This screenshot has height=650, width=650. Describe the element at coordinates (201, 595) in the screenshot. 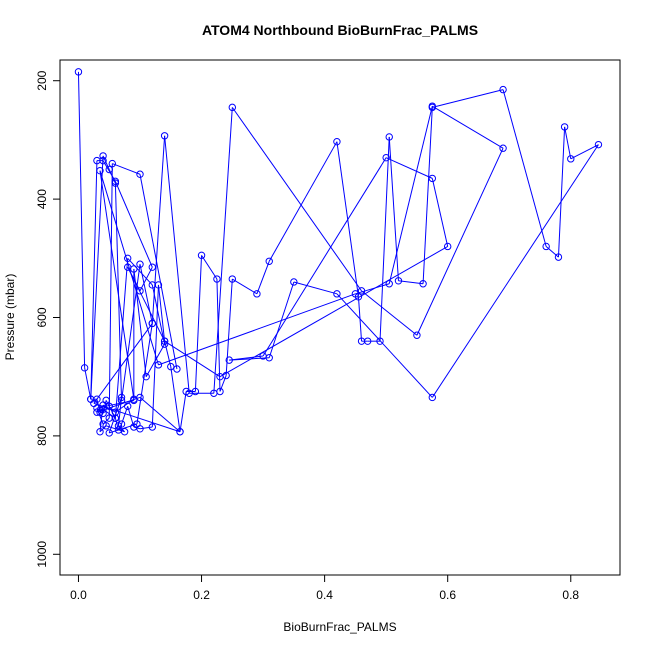

I see `x-tick-label: 0.2` at that location.